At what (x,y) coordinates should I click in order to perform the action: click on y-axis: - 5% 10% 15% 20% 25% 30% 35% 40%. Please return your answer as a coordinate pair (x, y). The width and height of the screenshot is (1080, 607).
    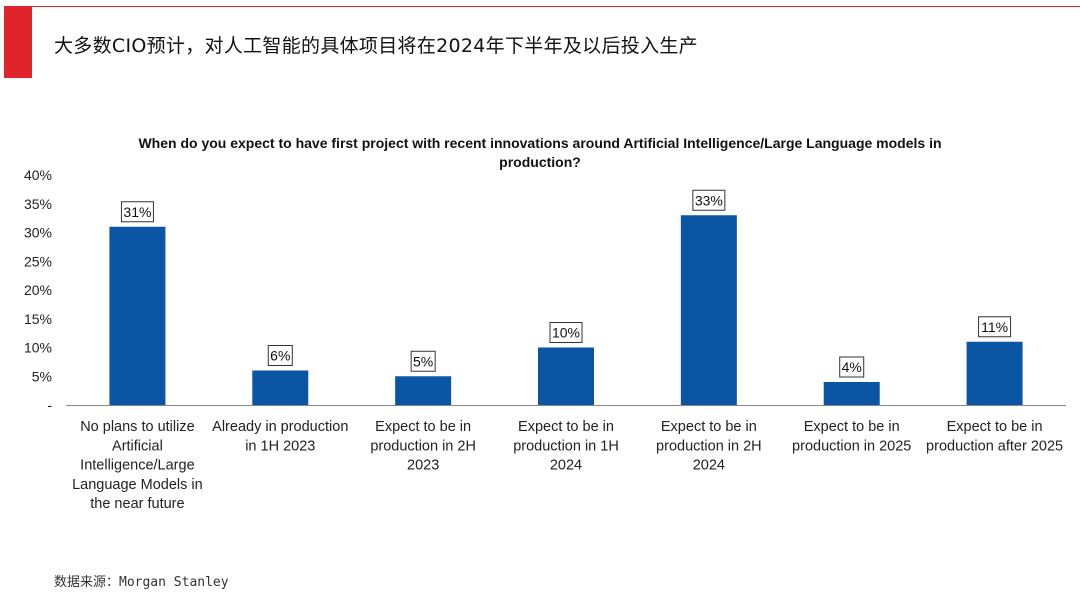
    Looking at the image, I should click on (38, 290).